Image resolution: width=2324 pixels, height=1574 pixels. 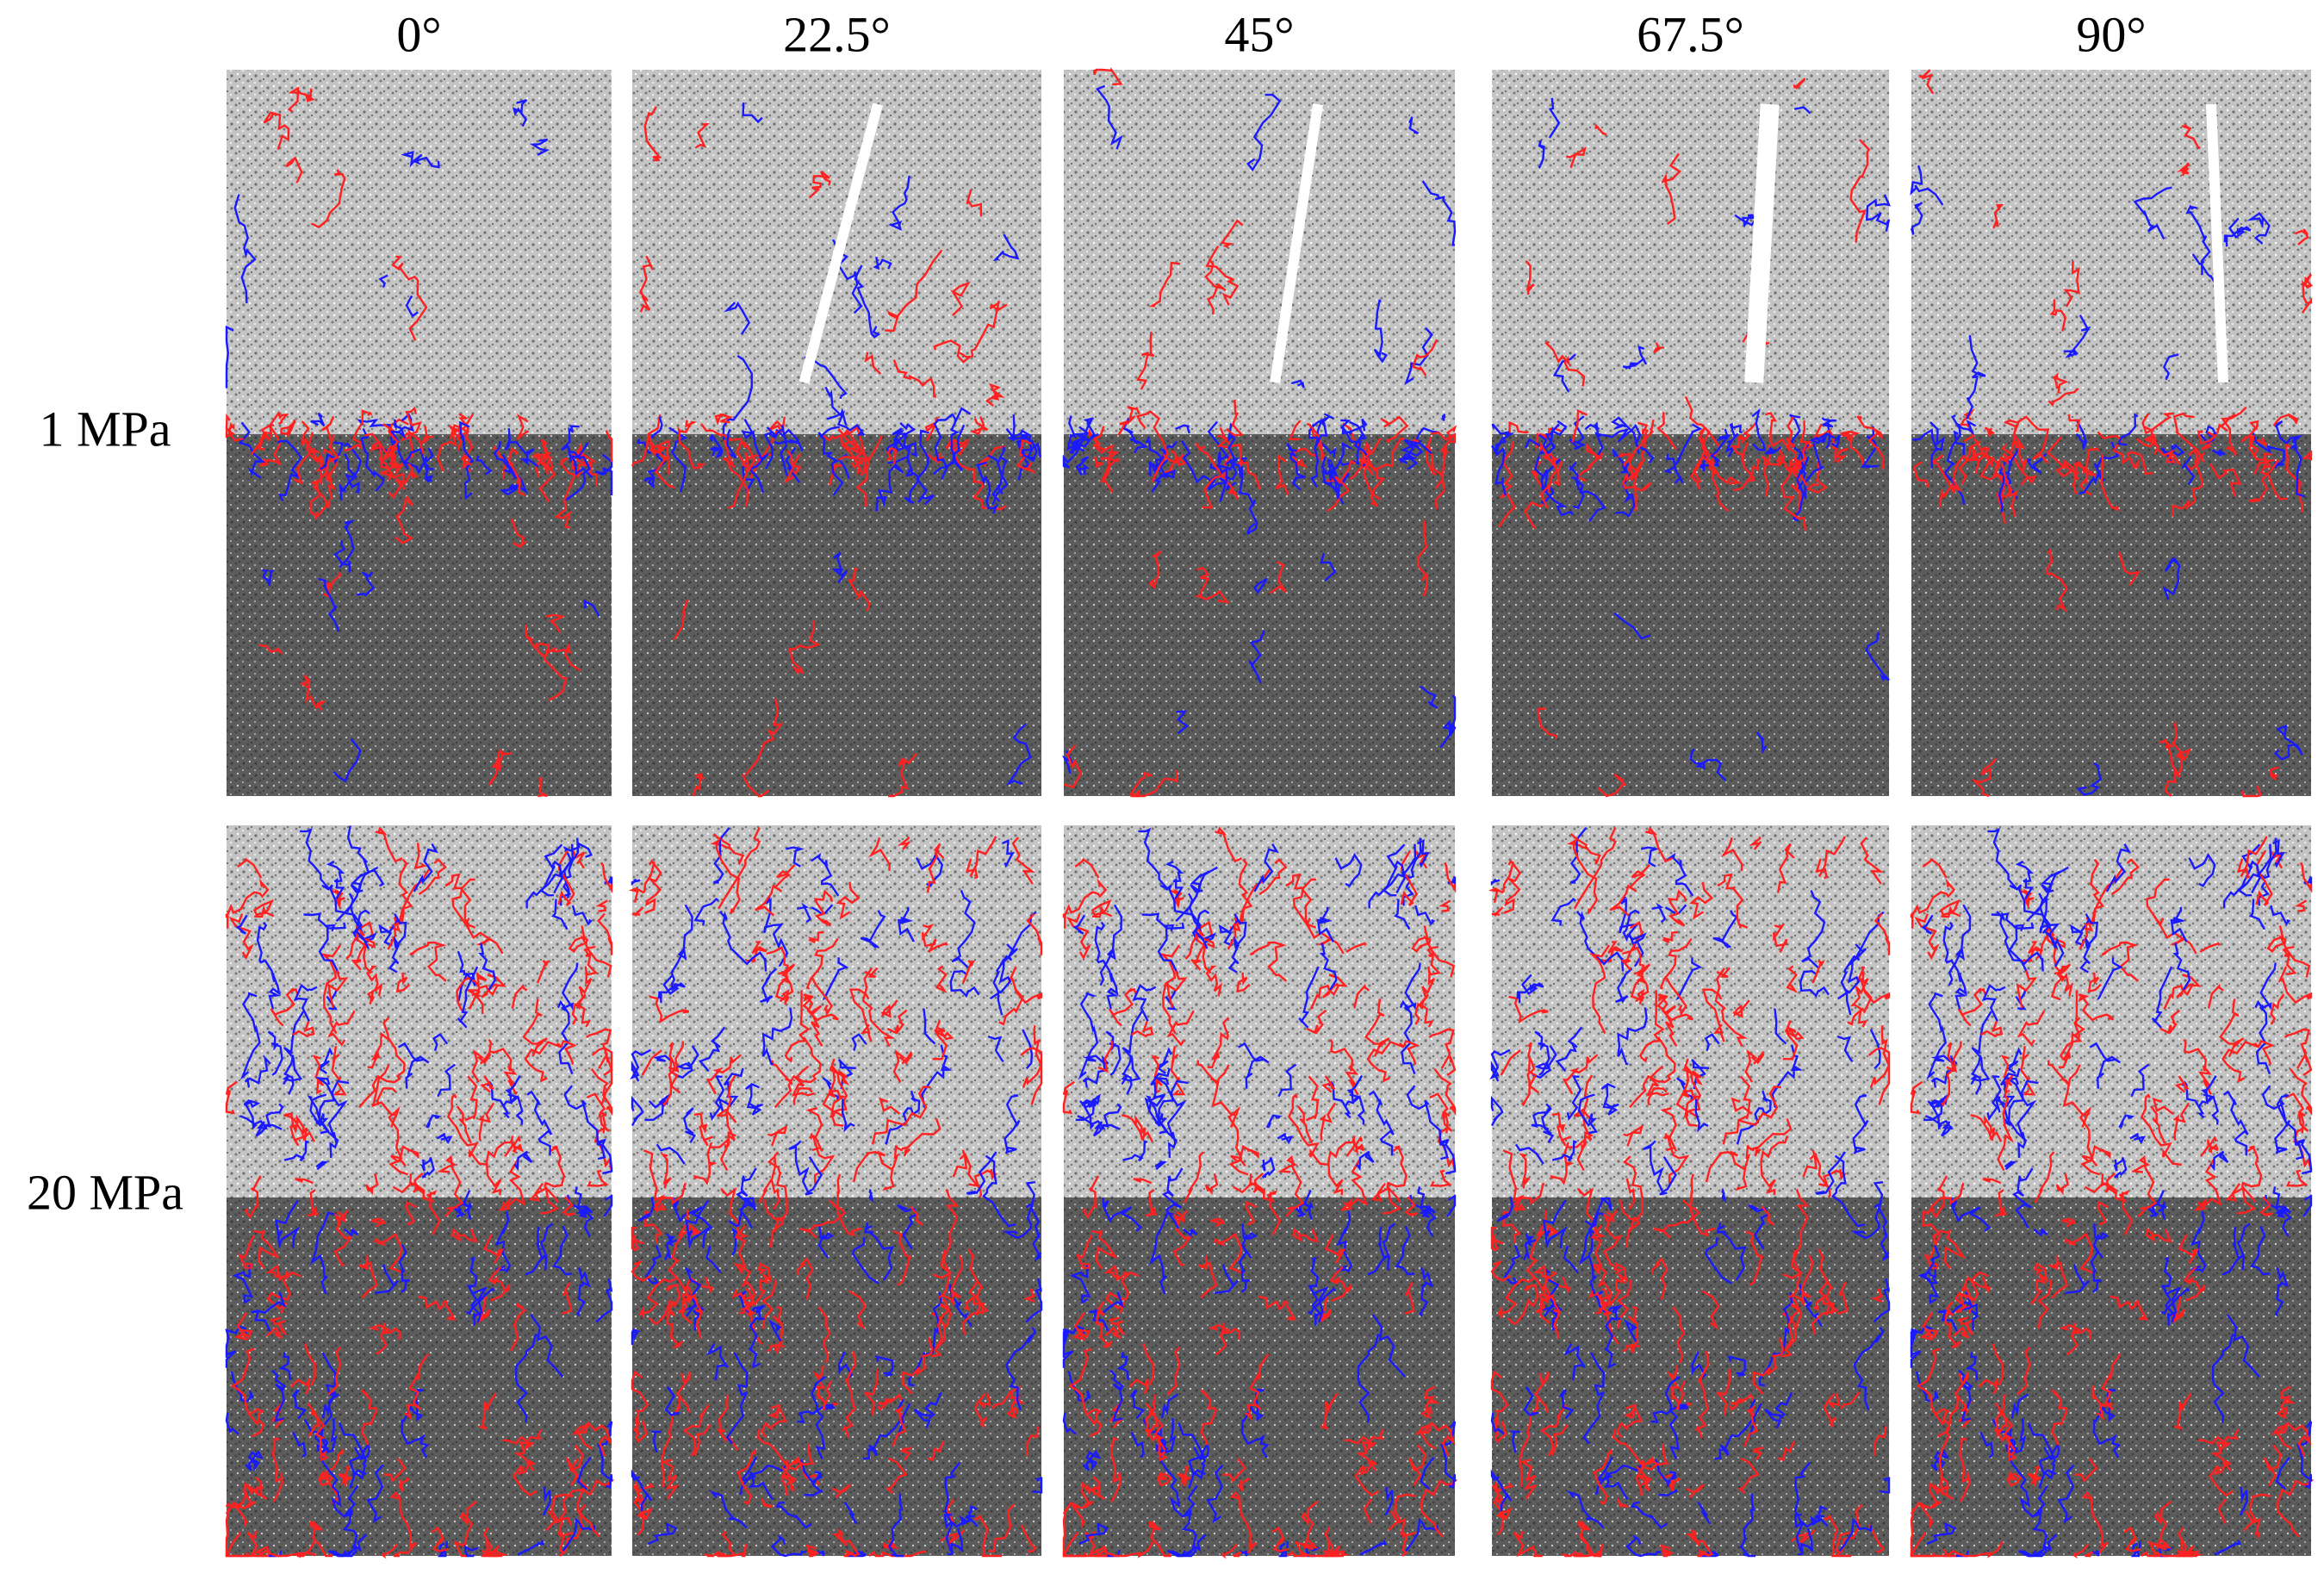 I want to click on panel-upper, so click(x=2111, y=1011).